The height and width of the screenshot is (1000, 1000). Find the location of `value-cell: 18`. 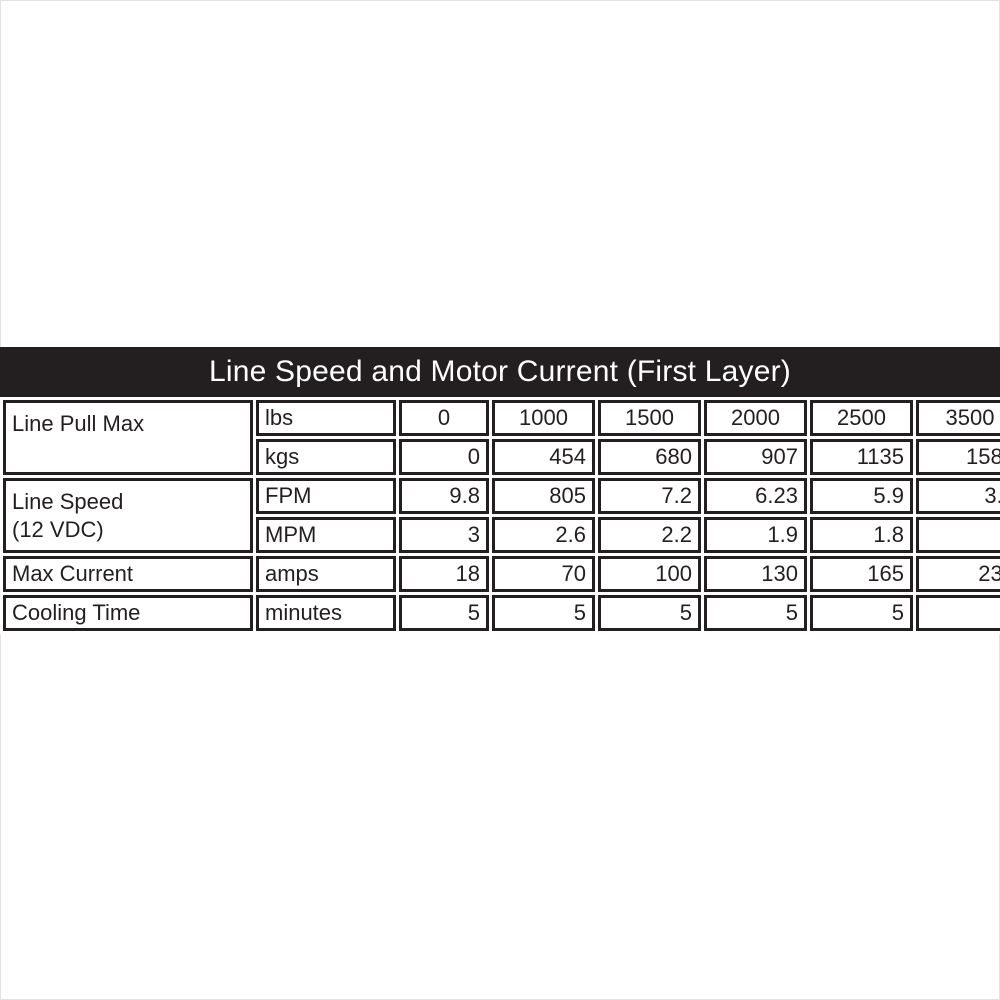

value-cell: 18 is located at coordinates (444, 574).